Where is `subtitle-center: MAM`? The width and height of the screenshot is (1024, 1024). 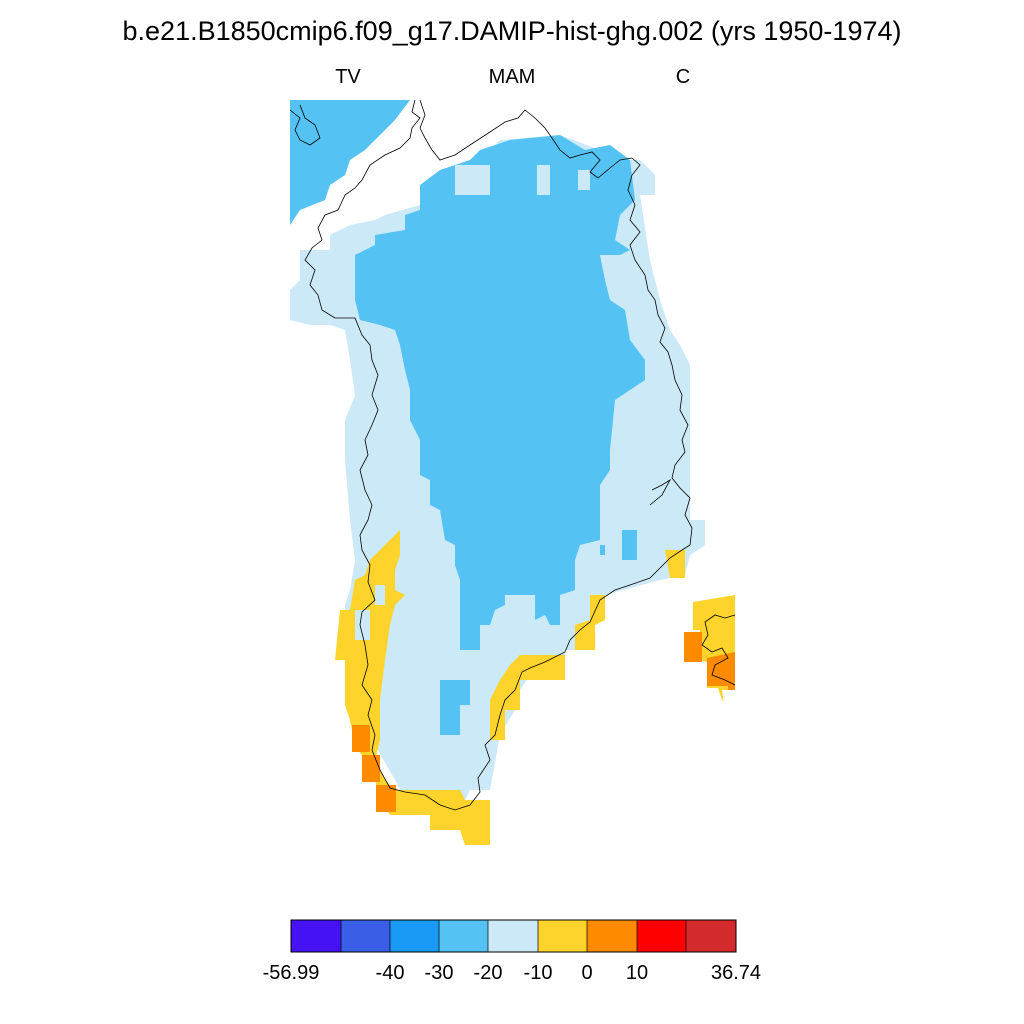
subtitle-center: MAM is located at coordinates (512, 77).